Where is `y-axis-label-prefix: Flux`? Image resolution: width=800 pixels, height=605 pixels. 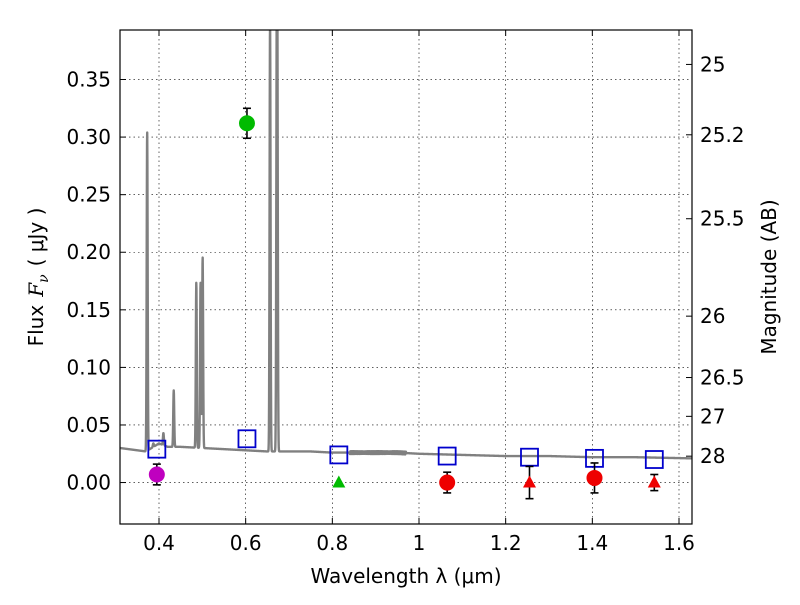 y-axis-label-prefix: Flux is located at coordinates (36, 326).